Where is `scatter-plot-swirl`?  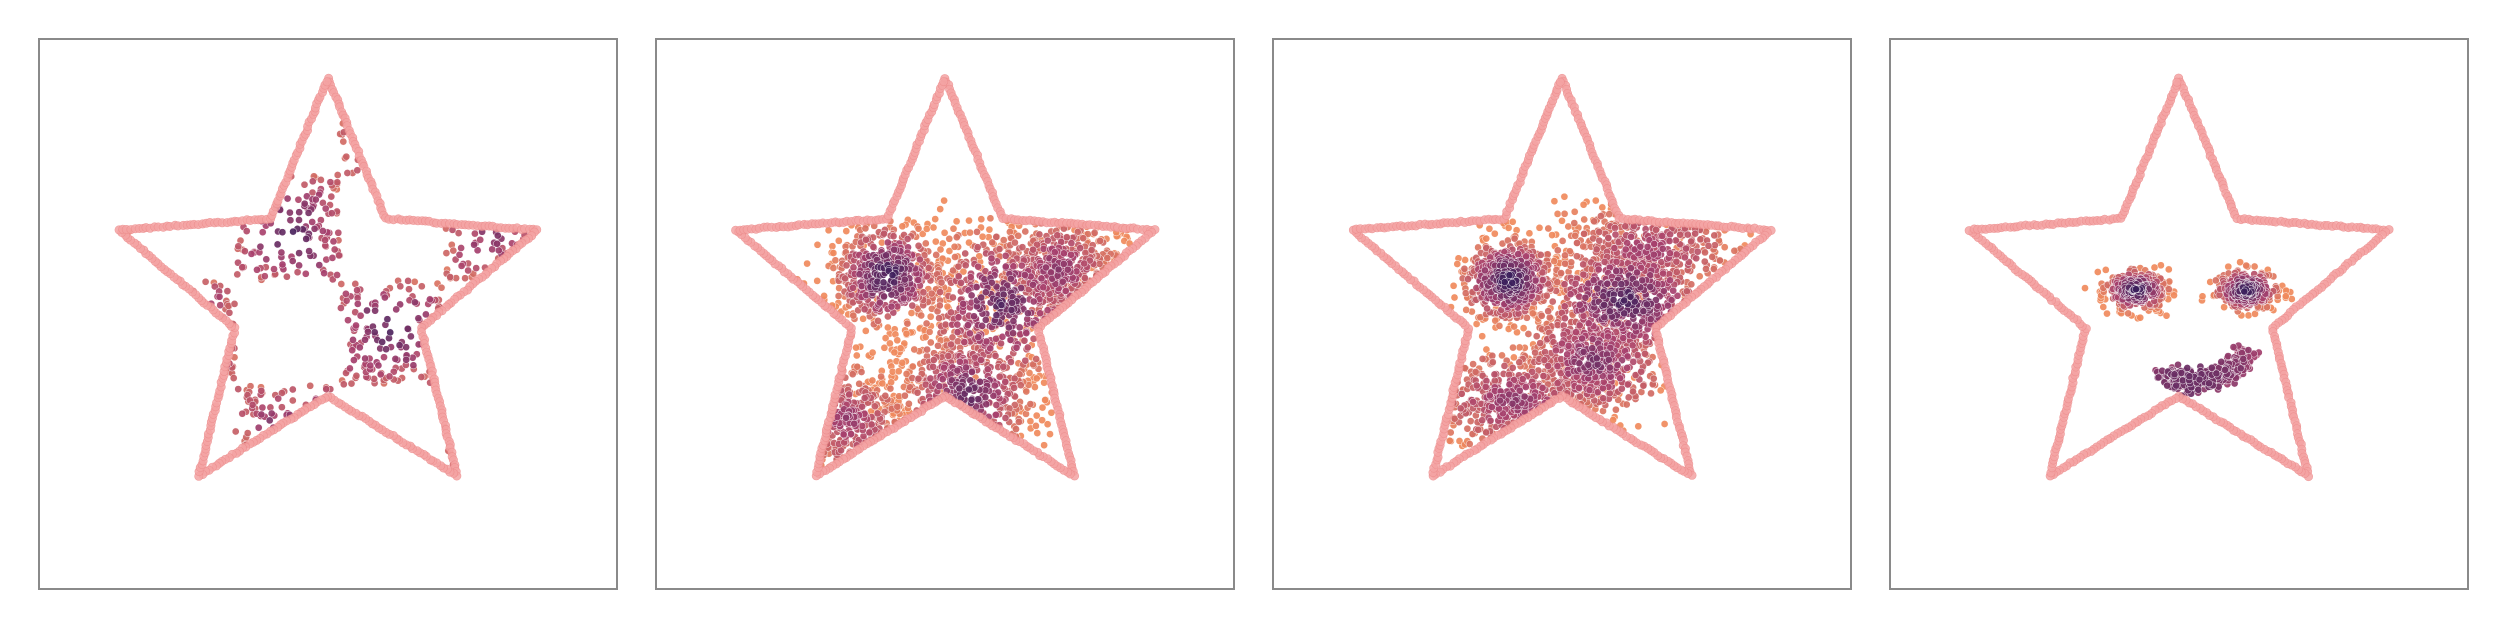
scatter-plot-swirl is located at coordinates (945, 277).